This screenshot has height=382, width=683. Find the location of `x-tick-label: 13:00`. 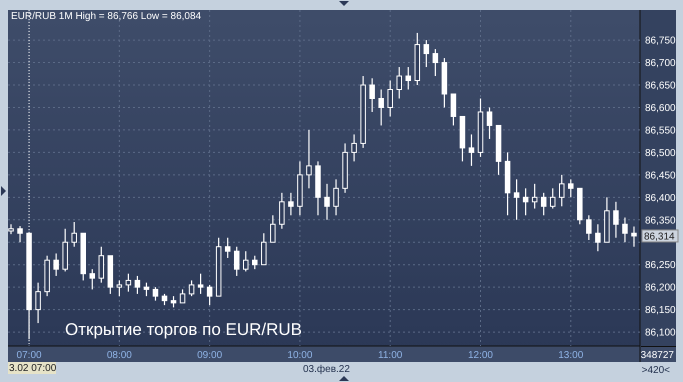

x-tick-label: 13:00 is located at coordinates (571, 355).